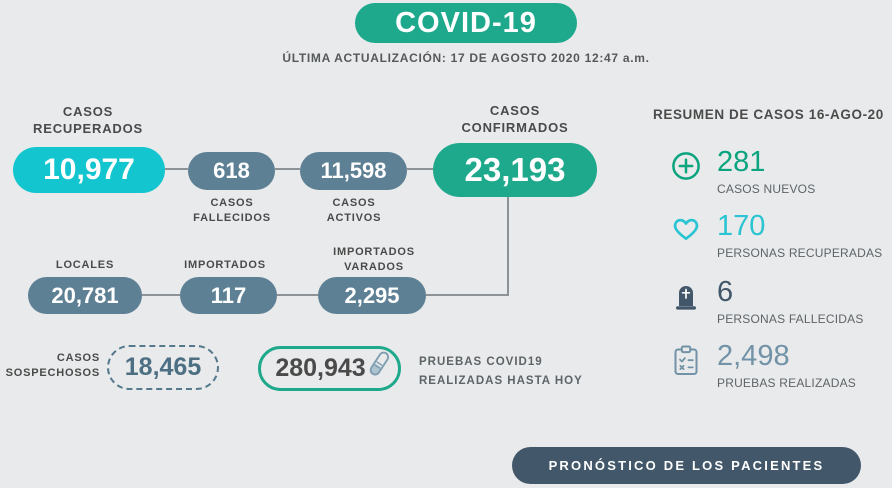  I want to click on label-locales: LOCALES, so click(85, 265).